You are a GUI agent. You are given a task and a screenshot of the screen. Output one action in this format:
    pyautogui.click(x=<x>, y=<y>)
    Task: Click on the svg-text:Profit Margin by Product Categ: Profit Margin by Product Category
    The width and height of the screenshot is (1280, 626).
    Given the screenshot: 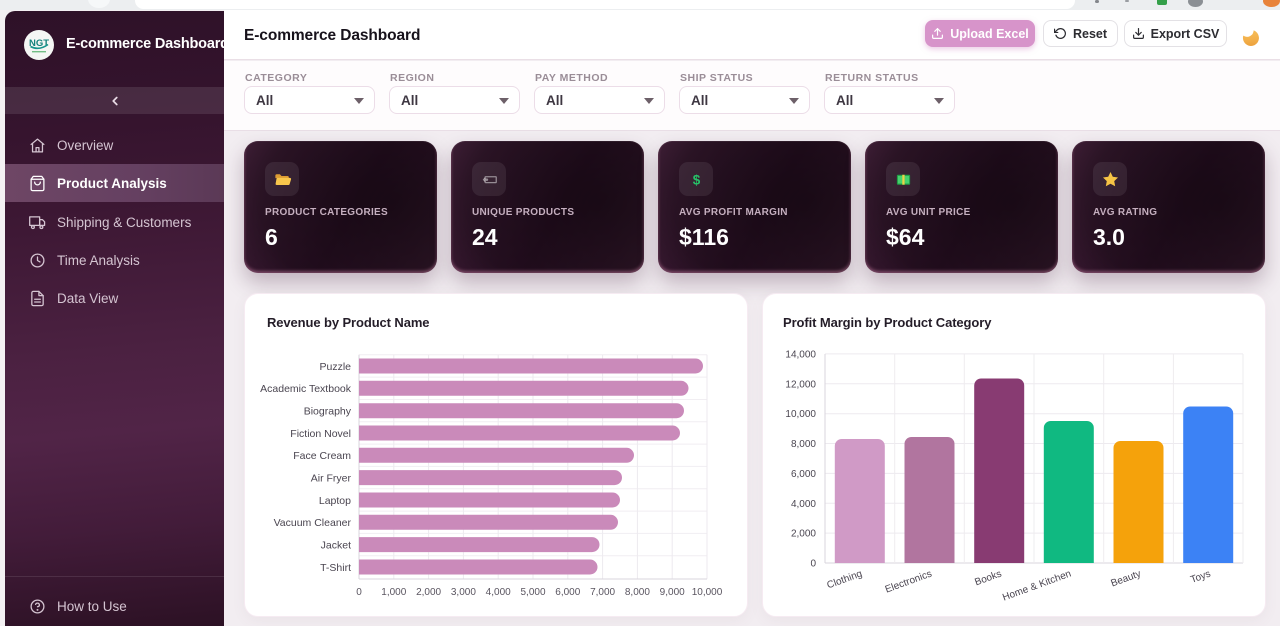 What is the action you would take?
    pyautogui.click(x=887, y=322)
    